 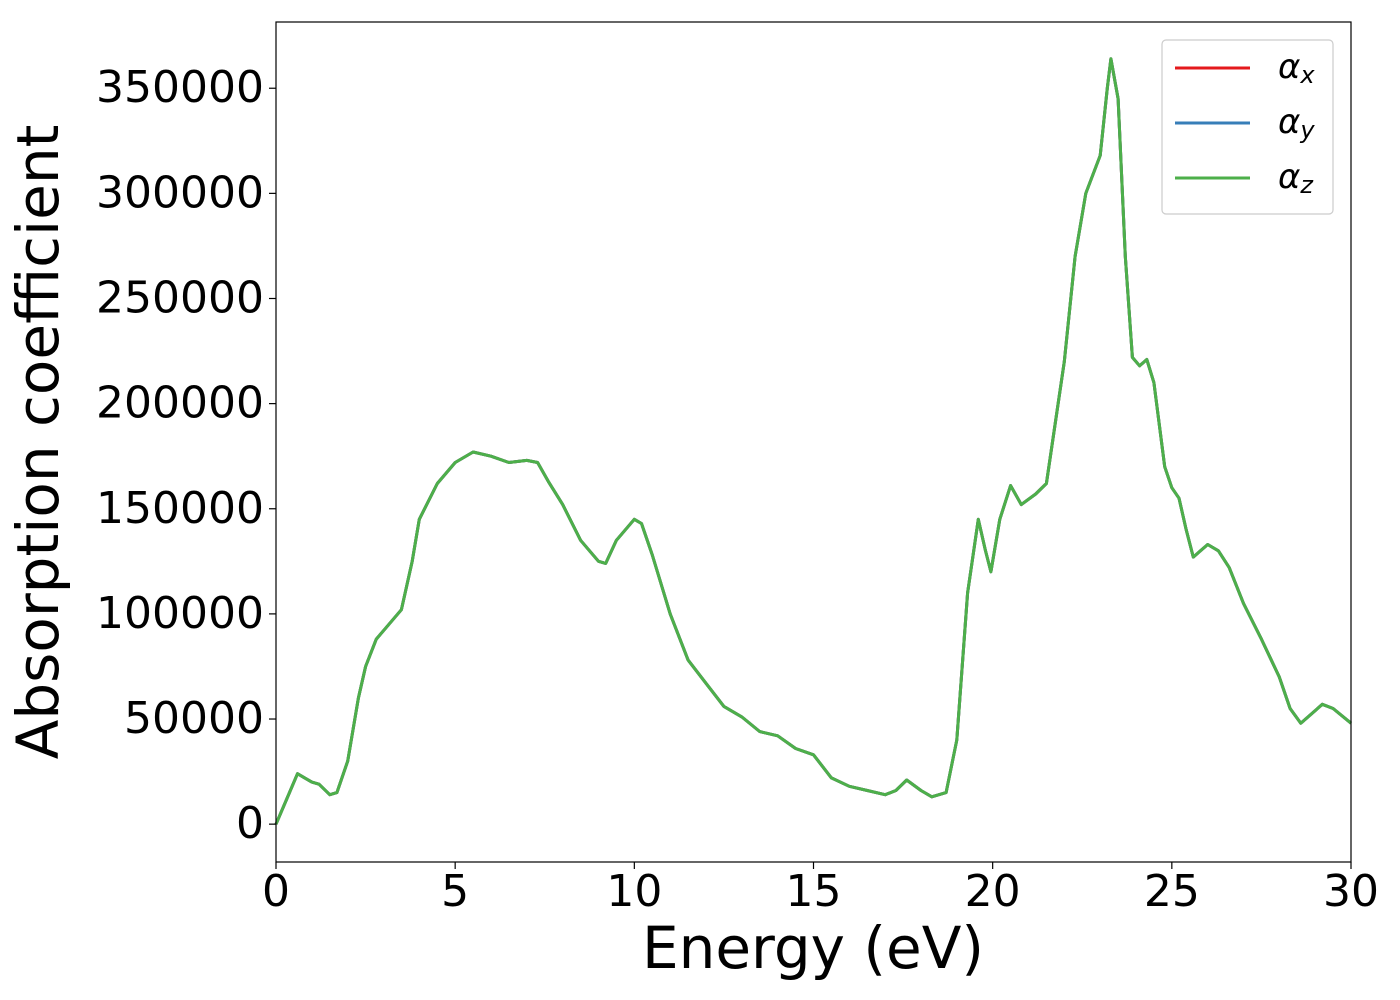 I want to click on y-tick-label: 300000, so click(x=180, y=192).